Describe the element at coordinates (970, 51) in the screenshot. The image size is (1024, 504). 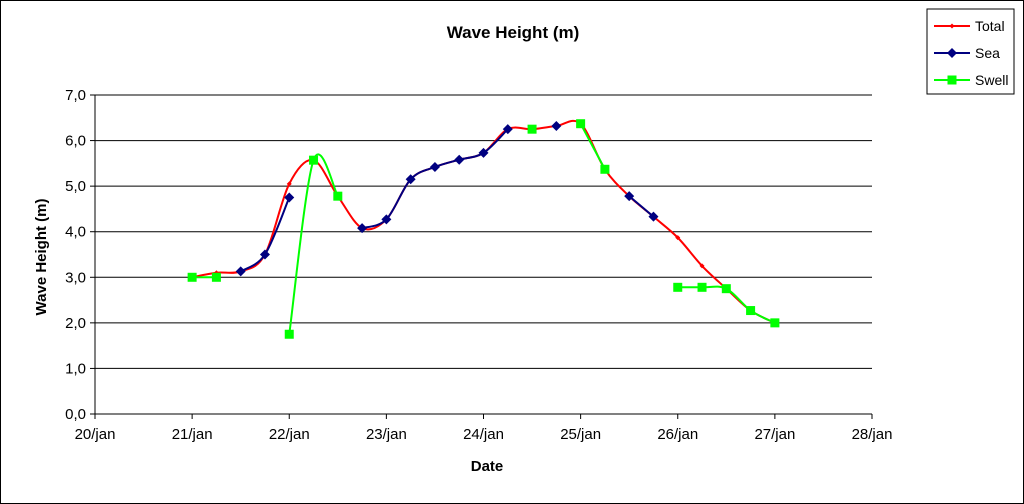
I see `legend: Total Sea Swell` at that location.